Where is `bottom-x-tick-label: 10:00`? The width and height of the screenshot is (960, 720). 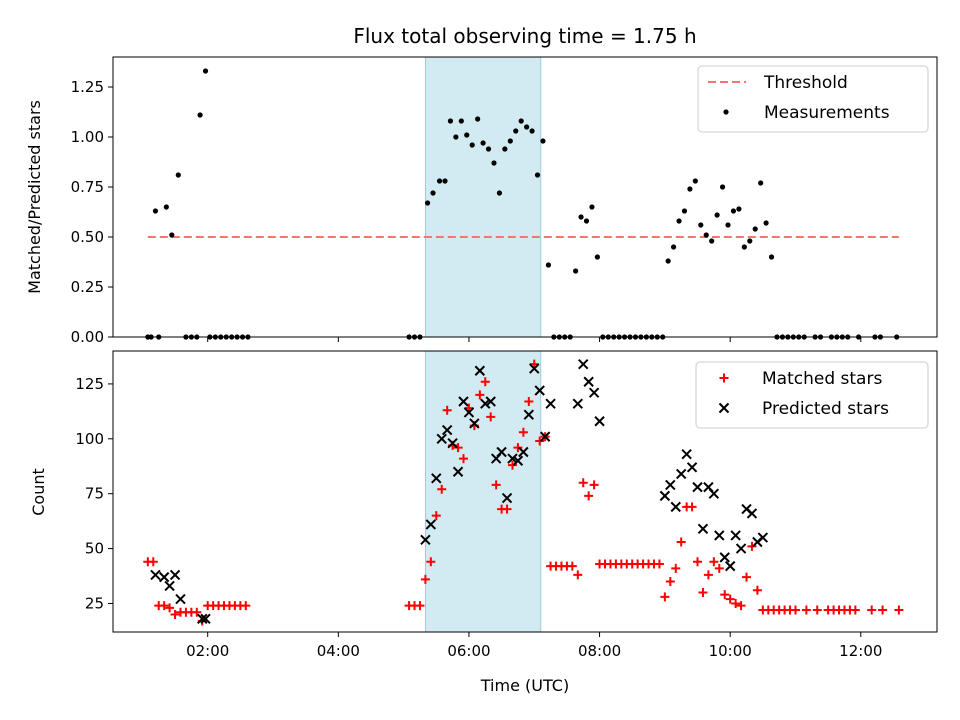
bottom-x-tick-label: 10:00 is located at coordinates (730, 651).